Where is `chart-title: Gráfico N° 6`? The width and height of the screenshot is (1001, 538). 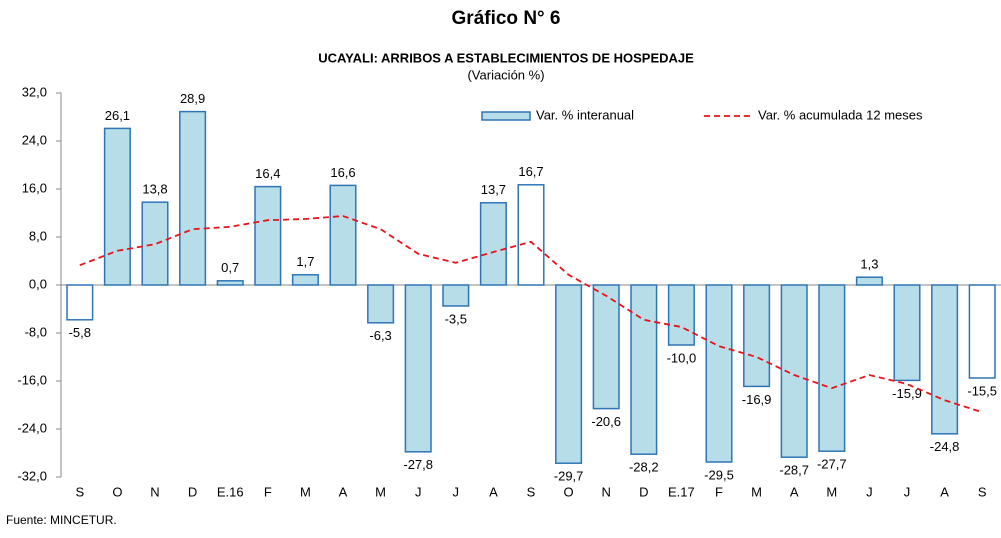
chart-title: Gráfico N° 6 is located at coordinates (506, 18).